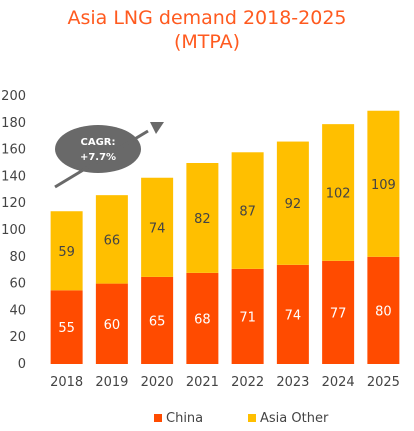 The height and width of the screenshot is (431, 414). Describe the element at coordinates (207, 42) in the screenshot. I see `chart-title-line-2: (MTPA)` at that location.